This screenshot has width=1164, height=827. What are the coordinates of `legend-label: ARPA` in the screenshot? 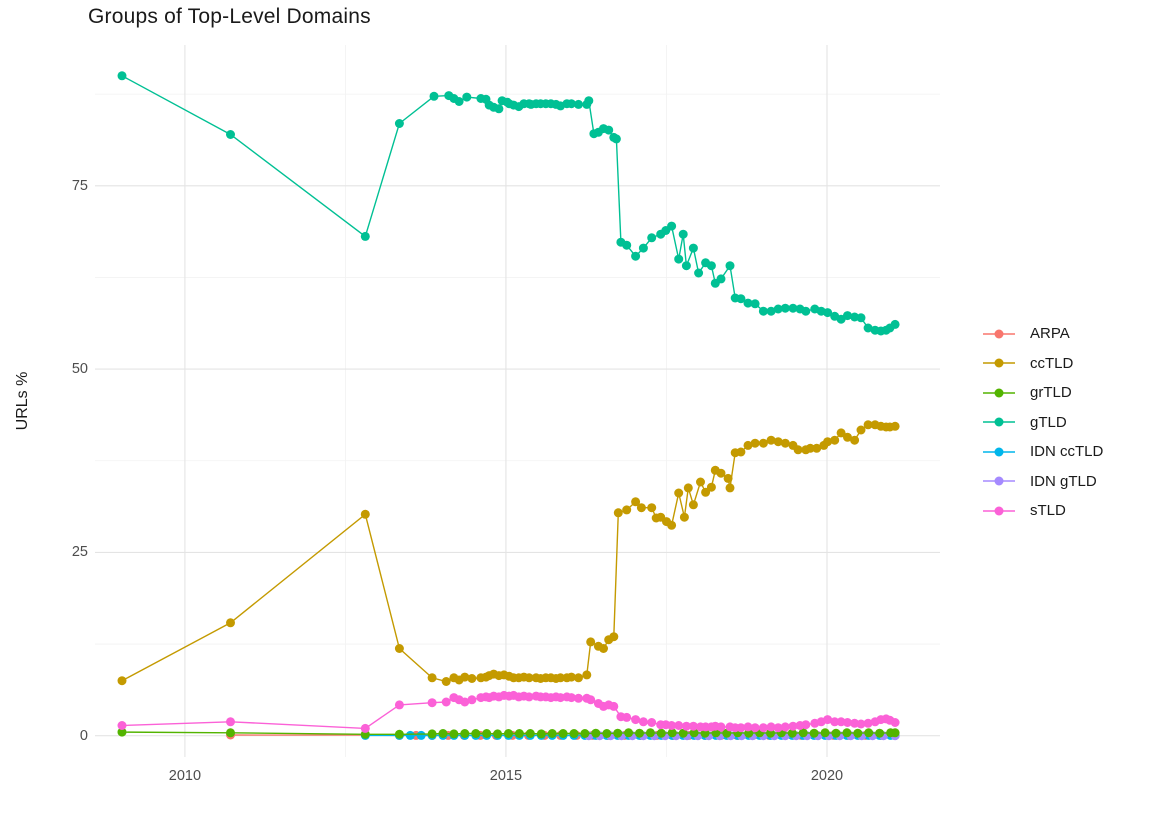 It's located at (1050, 334).